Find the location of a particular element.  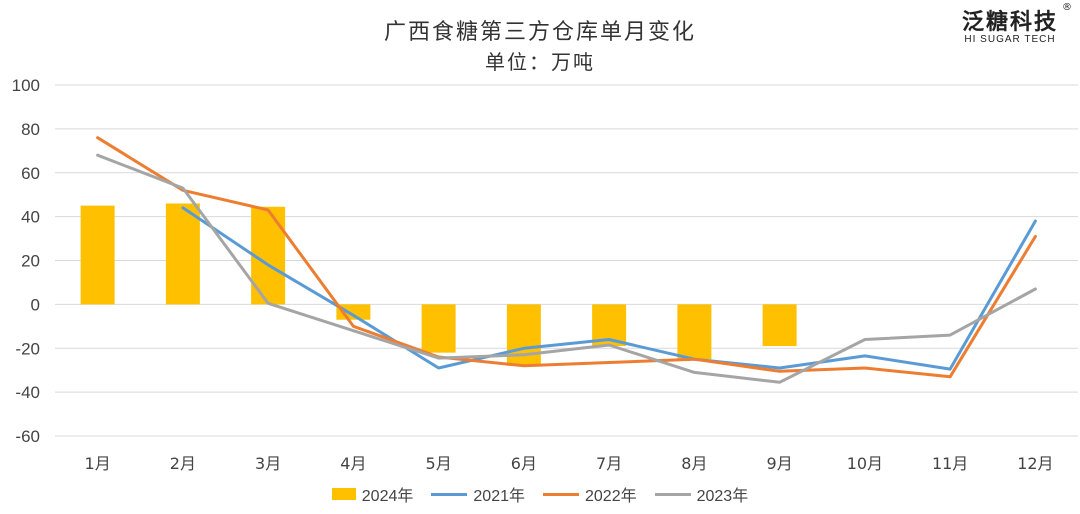

x-tick-label: 11月 is located at coordinates (950, 463).